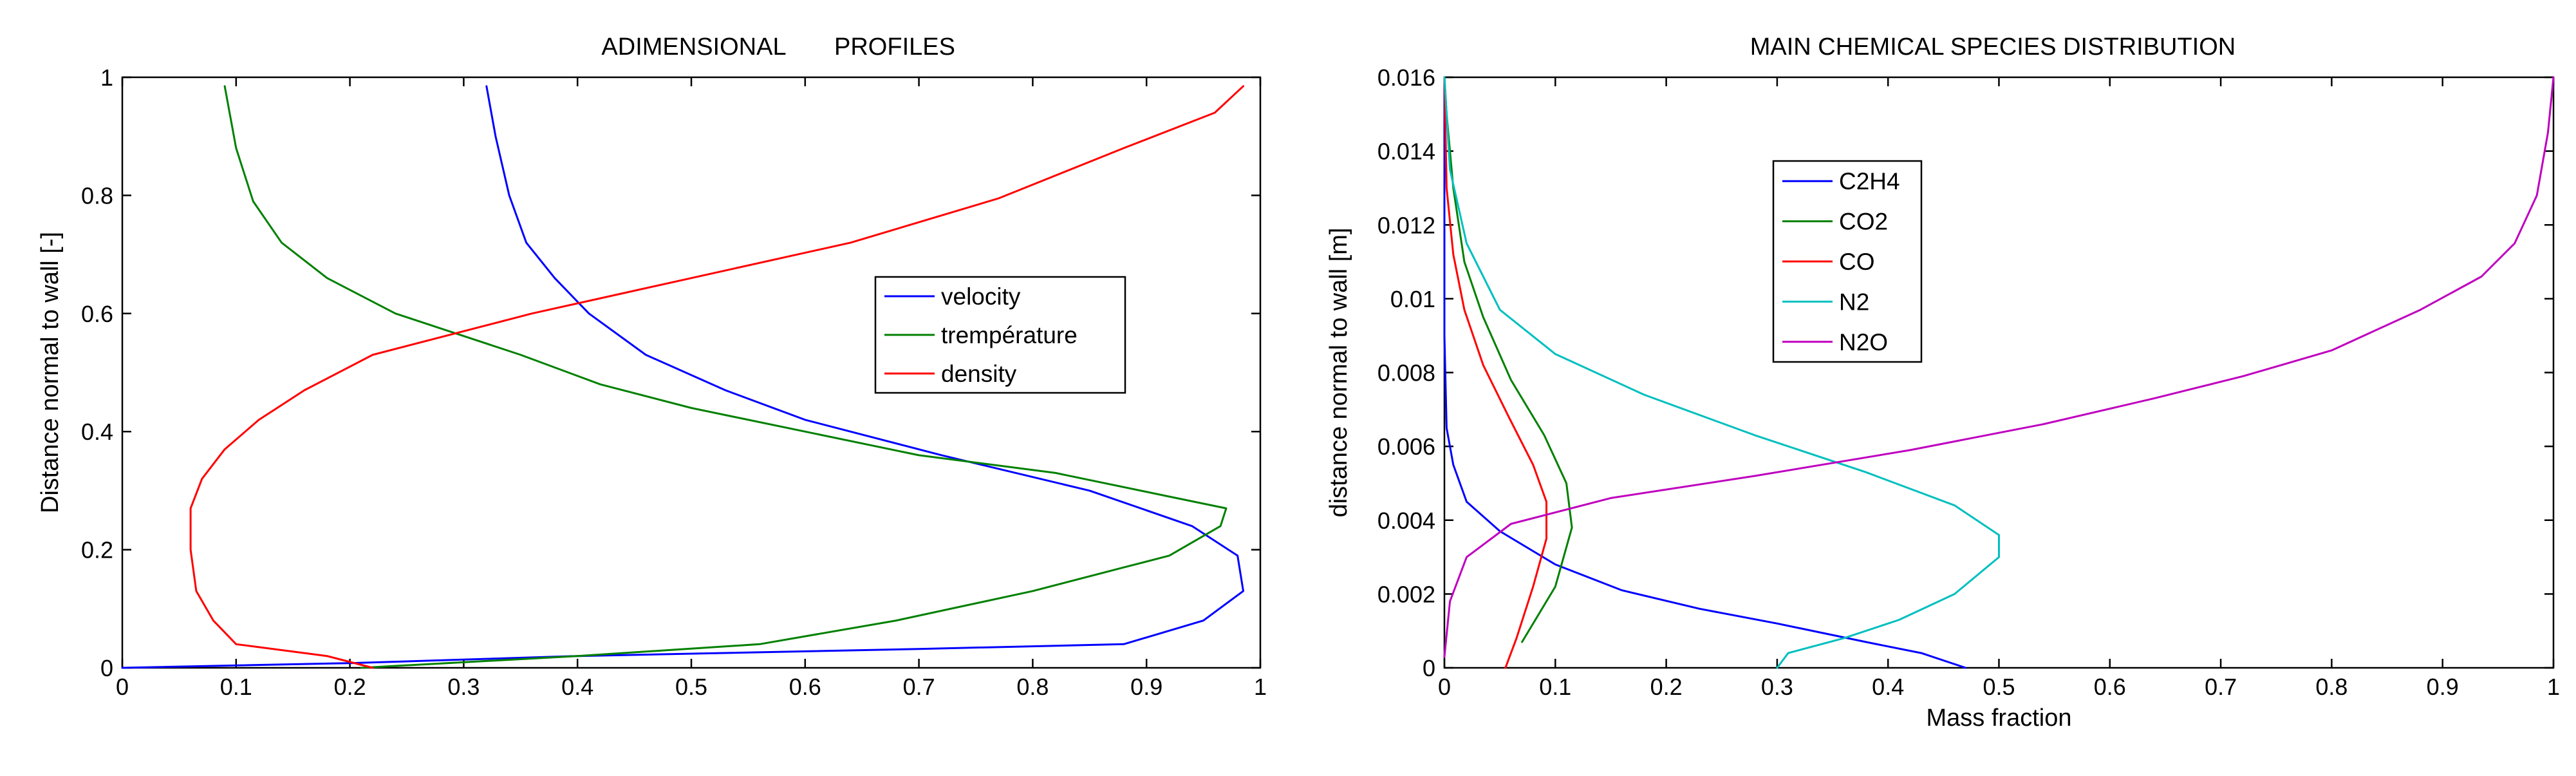 The height and width of the screenshot is (776, 2576). Describe the element at coordinates (1406, 520) in the screenshot. I see `y-tick-label: 0.004` at that location.